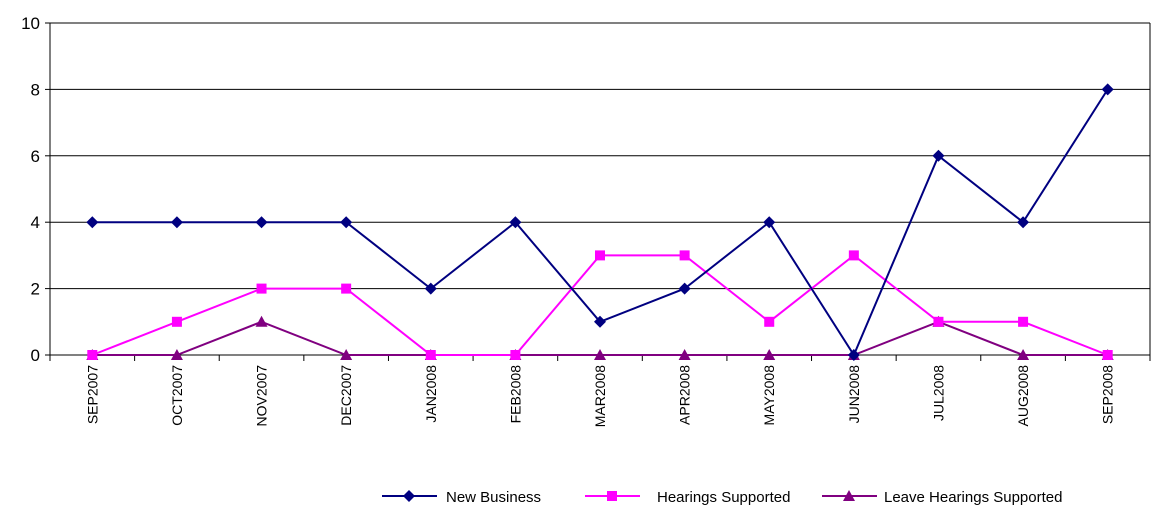 This screenshot has height=511, width=1152. I want to click on y-tick-labels: 0 2 4 6 8 10, so click(30, 189).